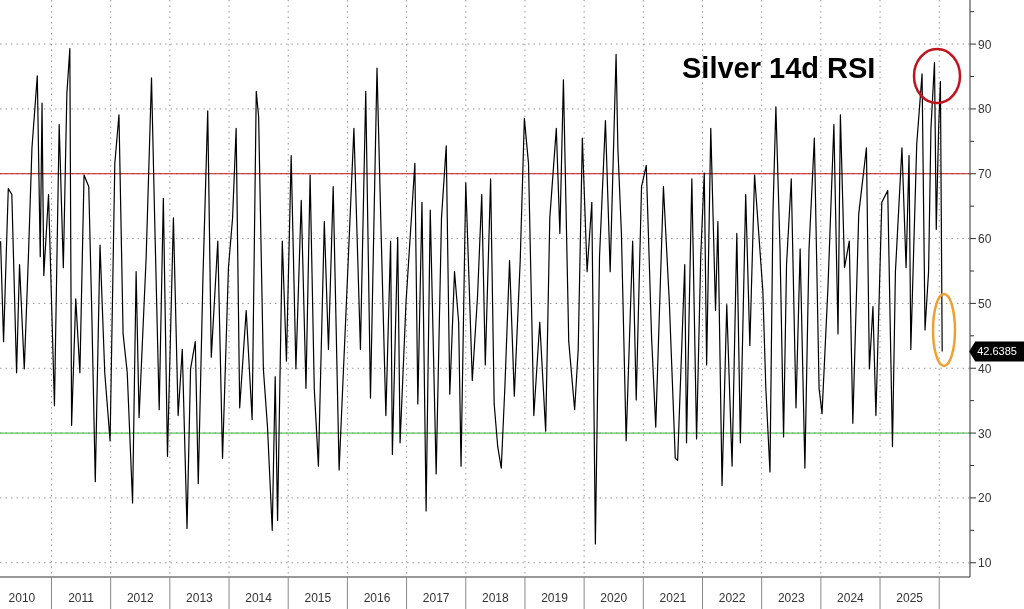 This screenshot has height=609, width=1024. Describe the element at coordinates (259, 598) in the screenshot. I see `x-tick-label: 2014` at that location.